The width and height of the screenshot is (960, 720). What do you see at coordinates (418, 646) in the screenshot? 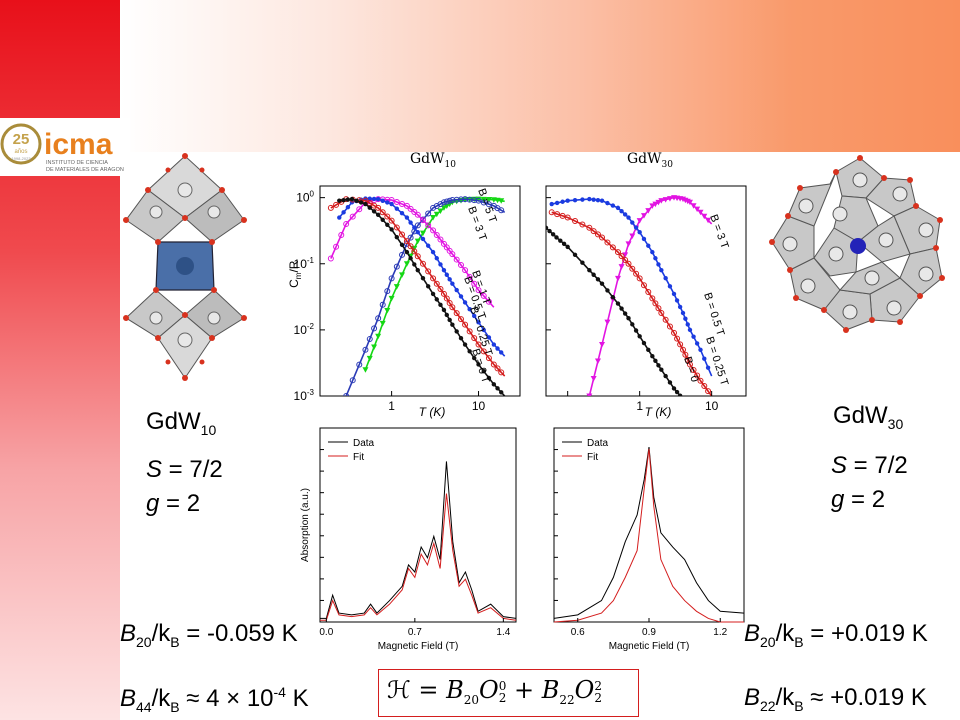
I see `x-axis-label: Magnetic Field (T)` at bounding box center [418, 646].